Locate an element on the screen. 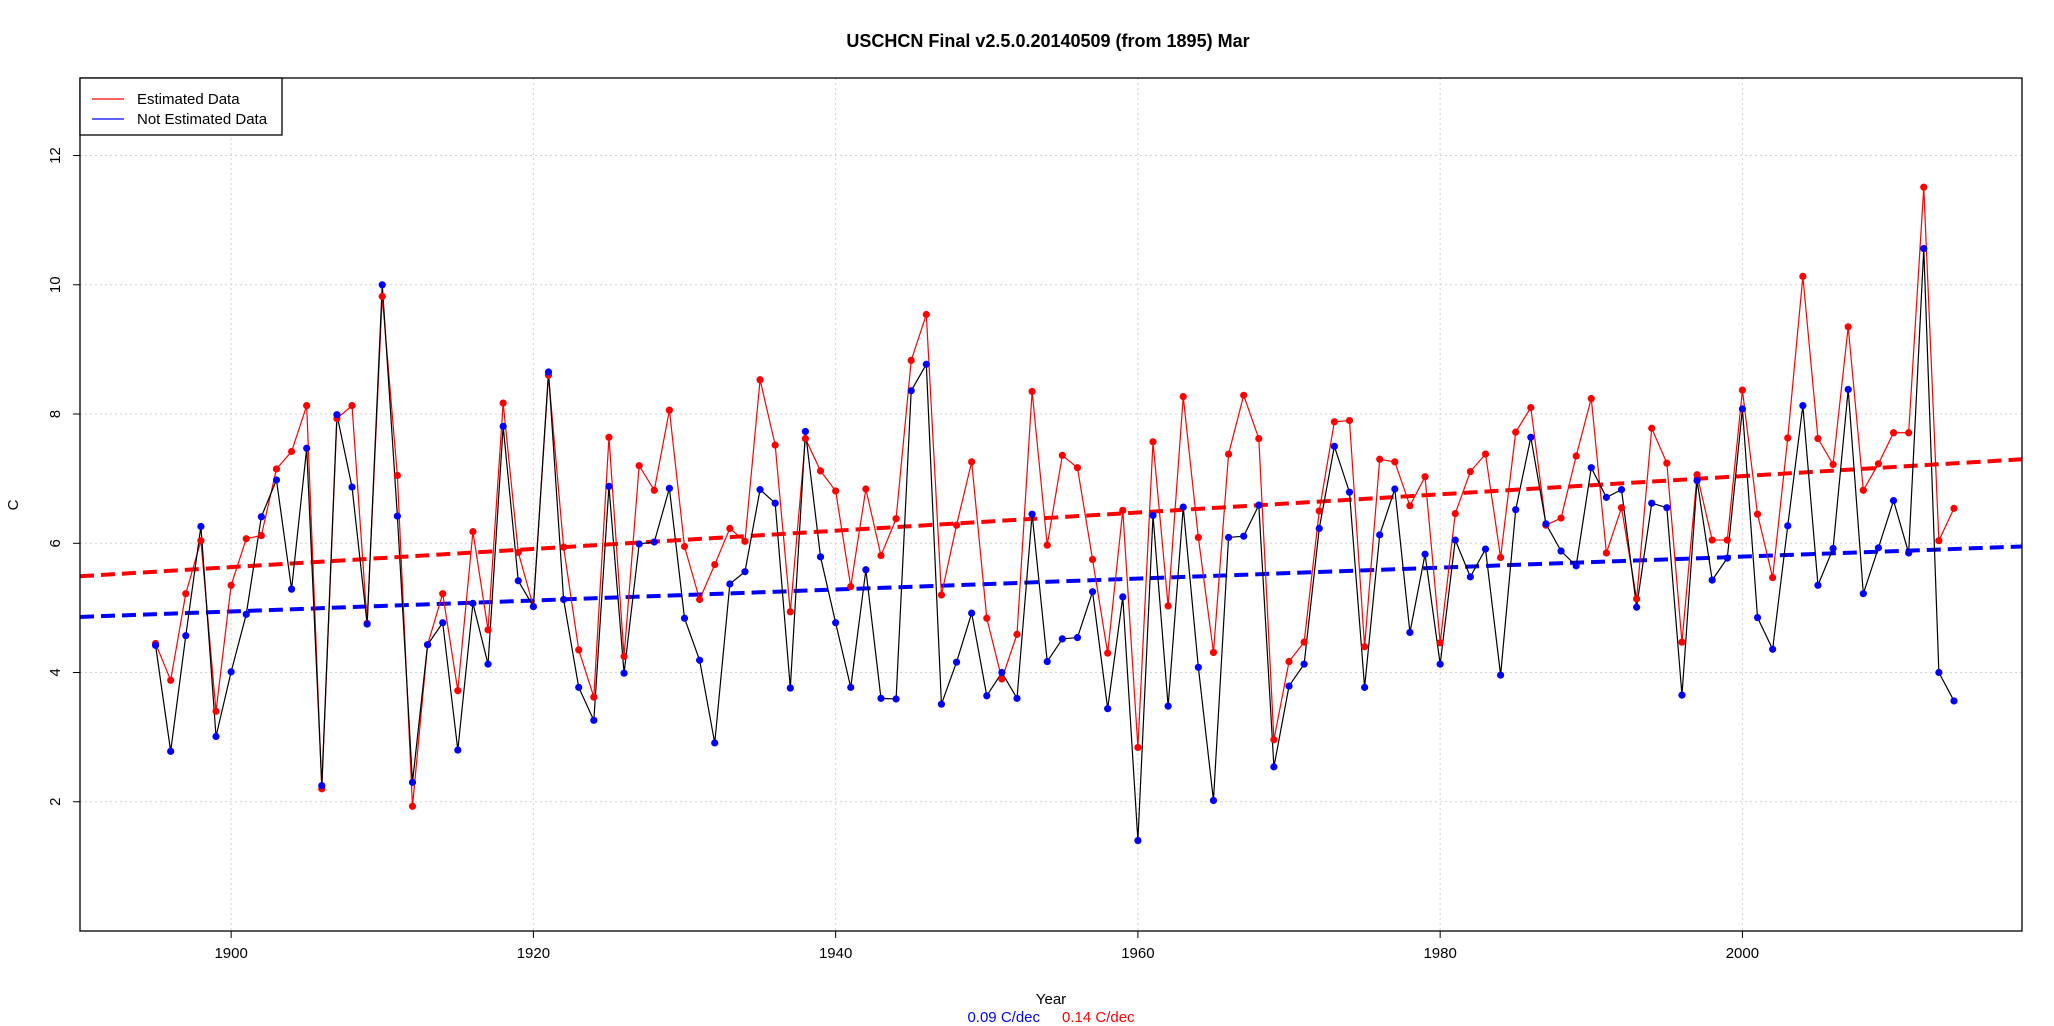 This screenshot has height=1026, width=2054. legend-label-estimated: Estimated Data is located at coordinates (188, 99).